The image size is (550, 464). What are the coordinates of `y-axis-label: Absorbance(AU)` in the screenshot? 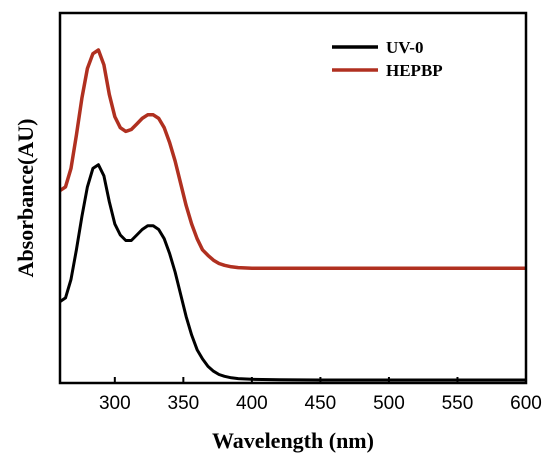 It's located at (25, 198).